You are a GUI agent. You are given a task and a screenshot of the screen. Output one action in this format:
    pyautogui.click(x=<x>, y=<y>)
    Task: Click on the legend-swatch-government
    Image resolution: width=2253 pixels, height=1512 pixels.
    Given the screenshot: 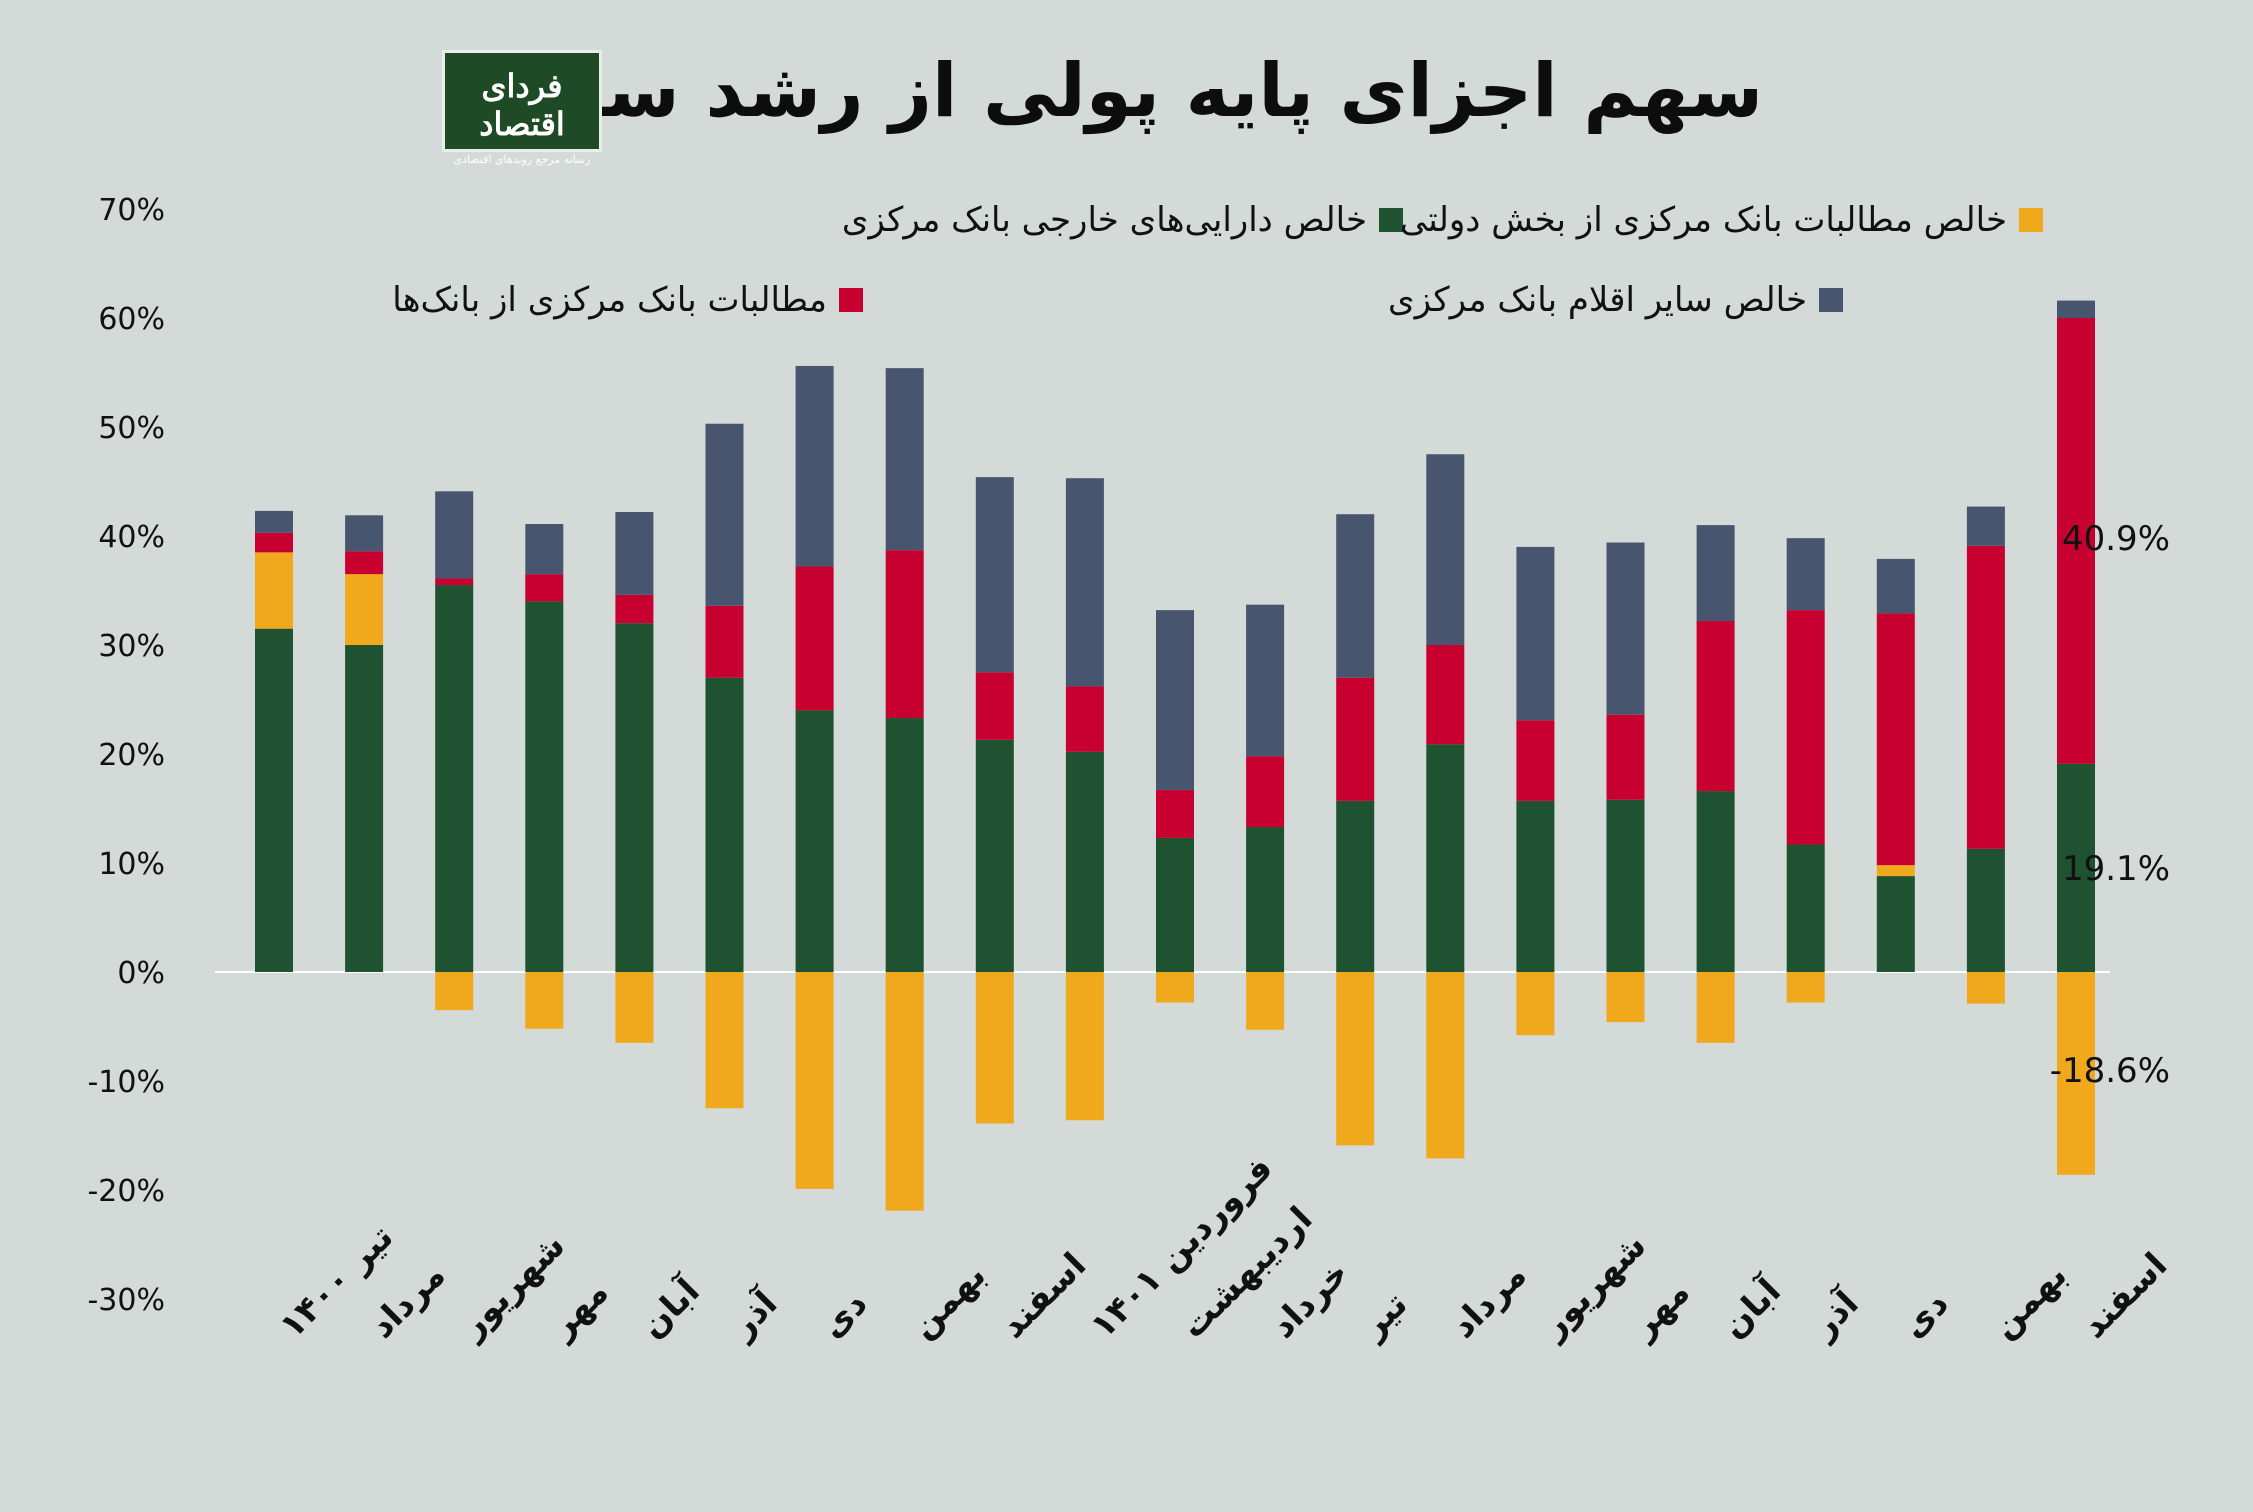 What is the action you would take?
    pyautogui.click(x=2031, y=220)
    